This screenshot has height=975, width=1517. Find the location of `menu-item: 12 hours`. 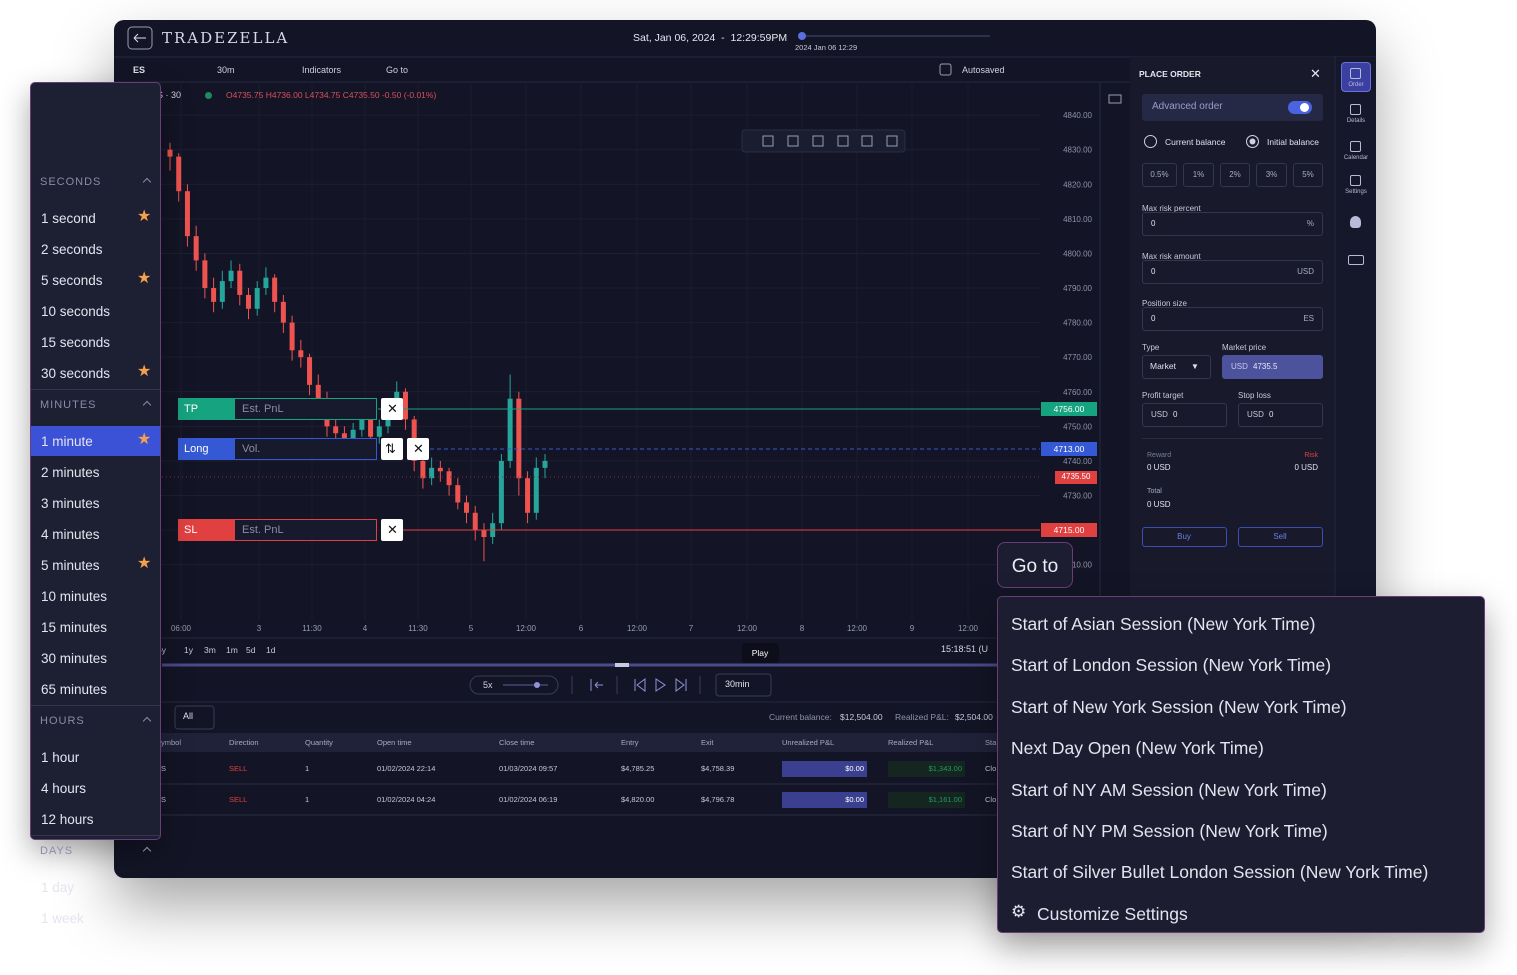

menu-item: 12 hours is located at coordinates (67, 819).